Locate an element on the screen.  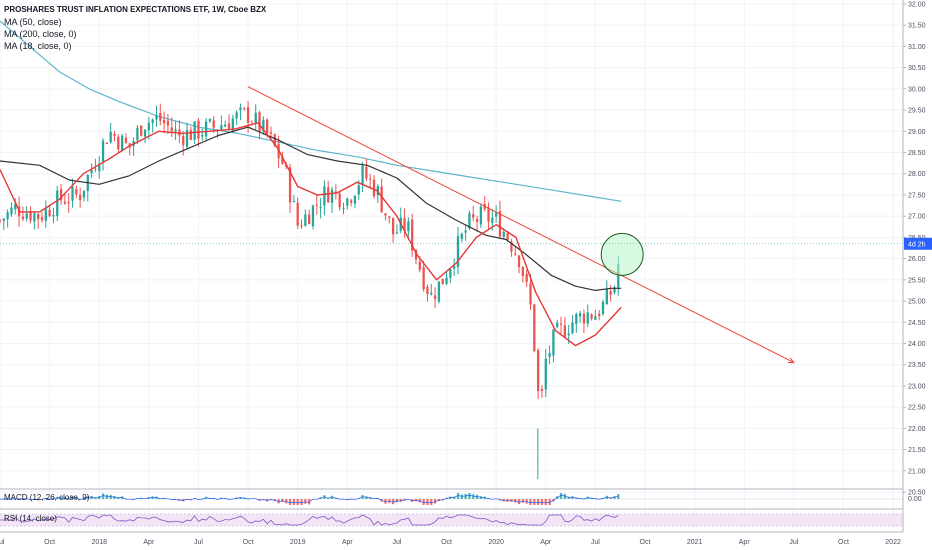
y-tick-label: 21.50 is located at coordinates (917, 450).